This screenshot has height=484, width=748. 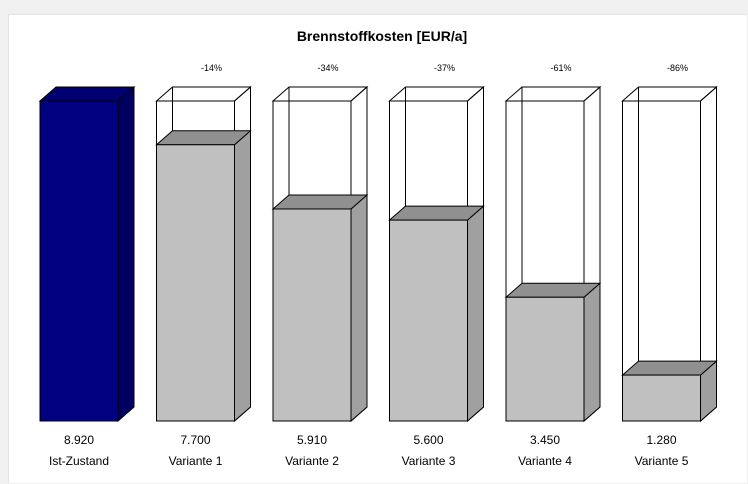 What do you see at coordinates (196, 461) in the screenshot?
I see `category-label: Variante 1` at bounding box center [196, 461].